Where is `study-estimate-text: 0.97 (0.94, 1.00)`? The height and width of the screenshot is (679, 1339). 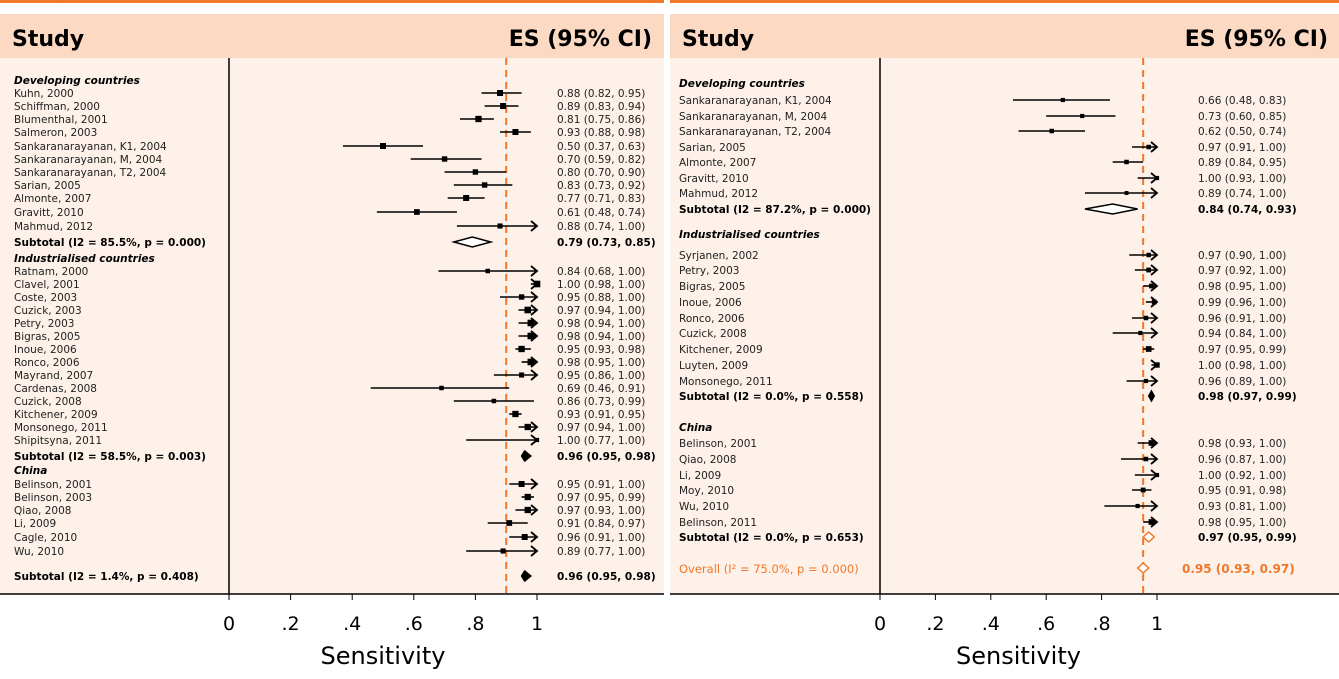
study-estimate-text: 0.97 (0.94, 1.00) is located at coordinates (601, 428).